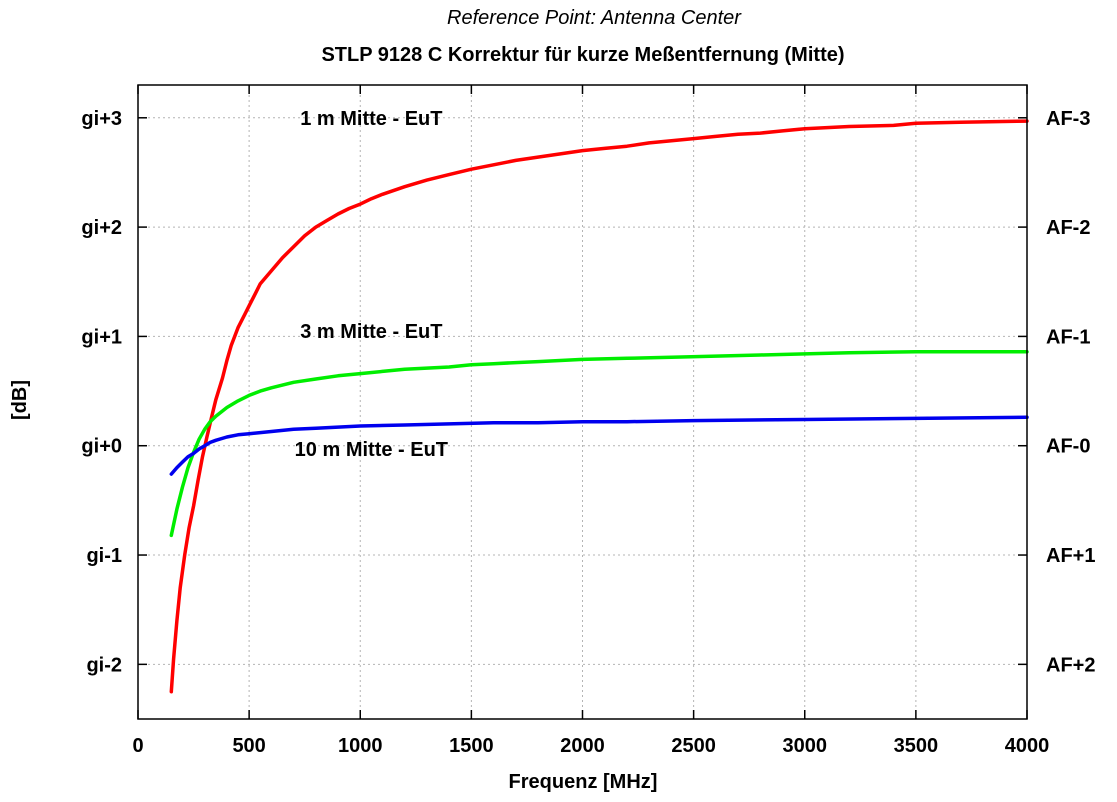  I want to click on y-tick-label-left: gi+1, so click(101, 337).